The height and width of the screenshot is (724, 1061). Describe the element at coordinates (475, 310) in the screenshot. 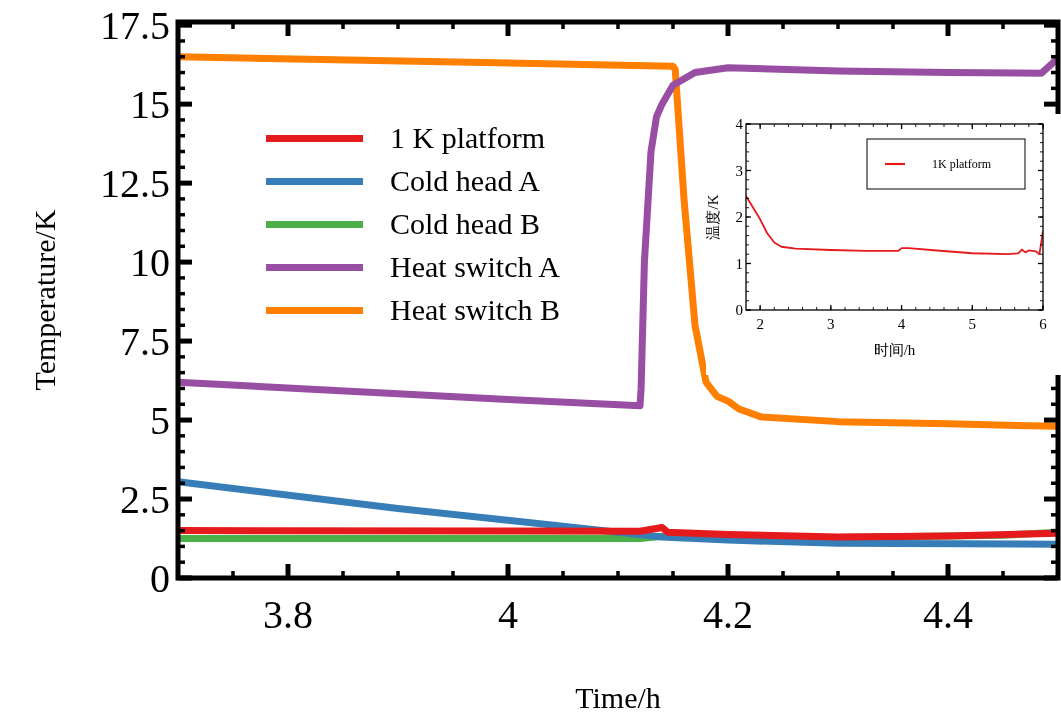

I see `legend-label: Heat switch B` at that location.